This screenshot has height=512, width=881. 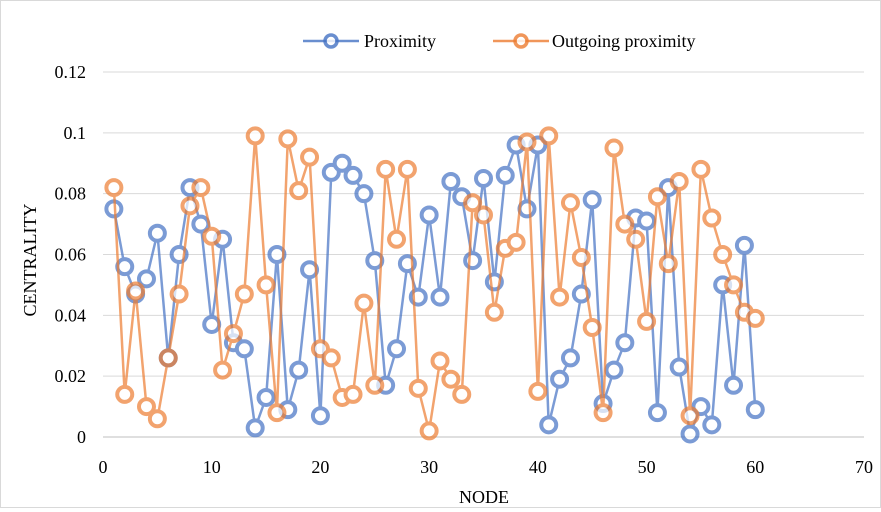 I want to click on y-tick-label: 0.02, so click(x=71, y=376).